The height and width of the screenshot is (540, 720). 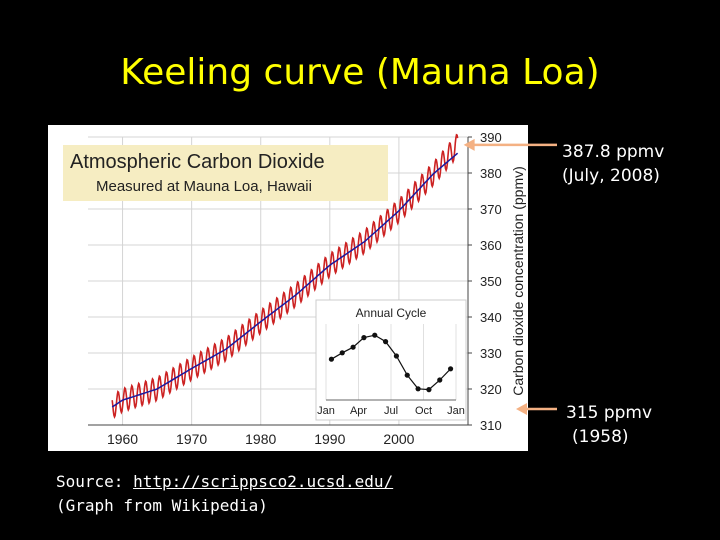 What do you see at coordinates (398, 439) in the screenshot?
I see `x-tick-label: 2000` at bounding box center [398, 439].